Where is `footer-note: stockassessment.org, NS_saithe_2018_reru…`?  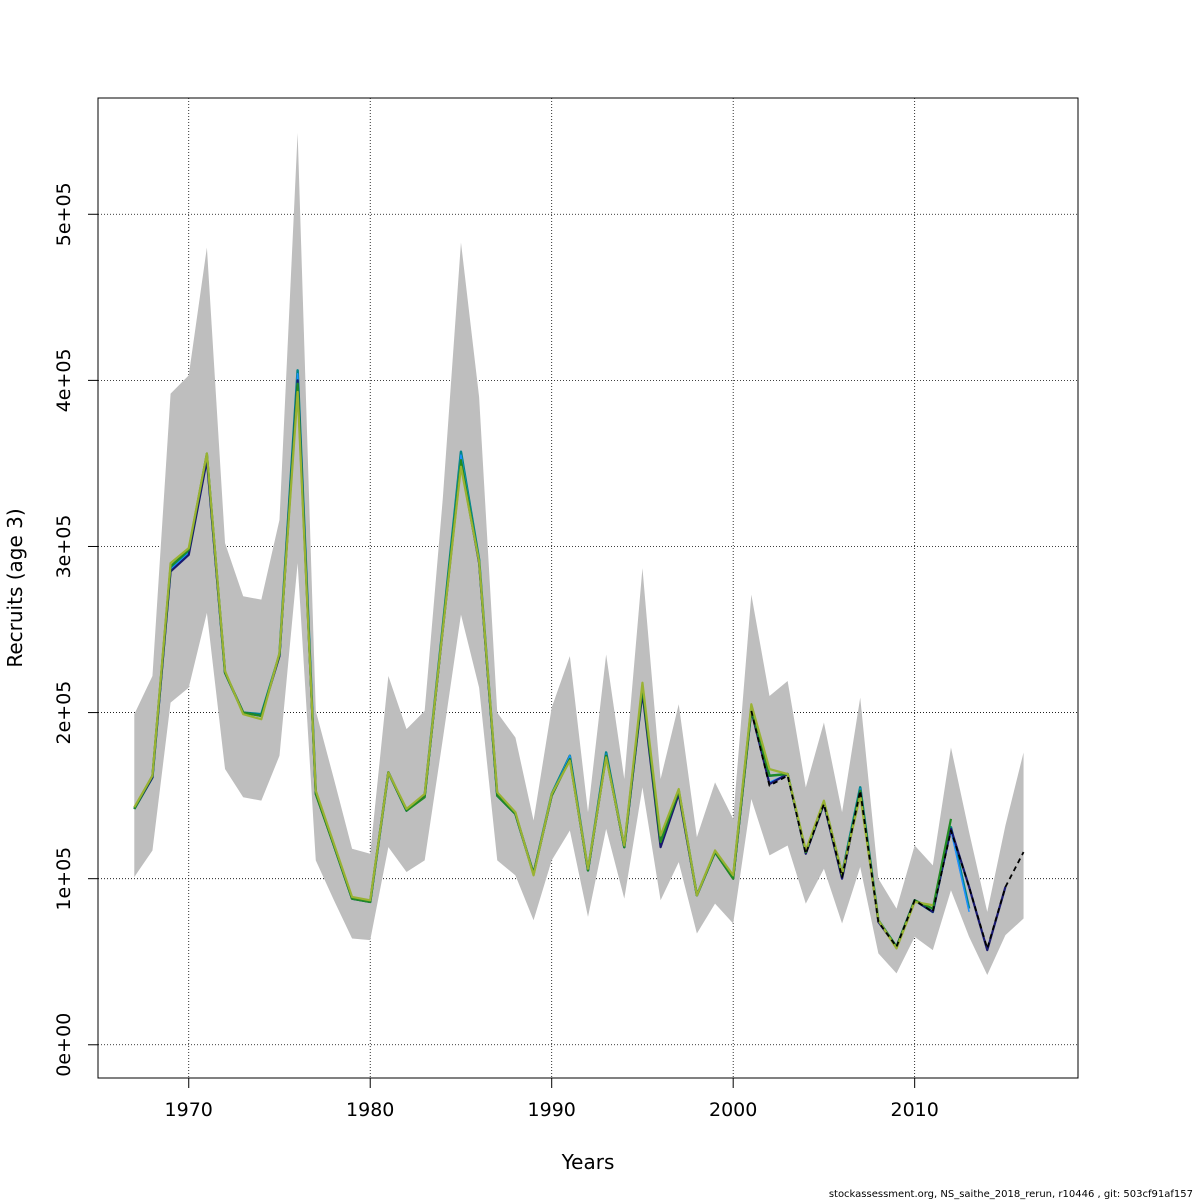 footer-note: stockassessment.org, NS_saithe_2018_reru… is located at coordinates (1011, 1194).